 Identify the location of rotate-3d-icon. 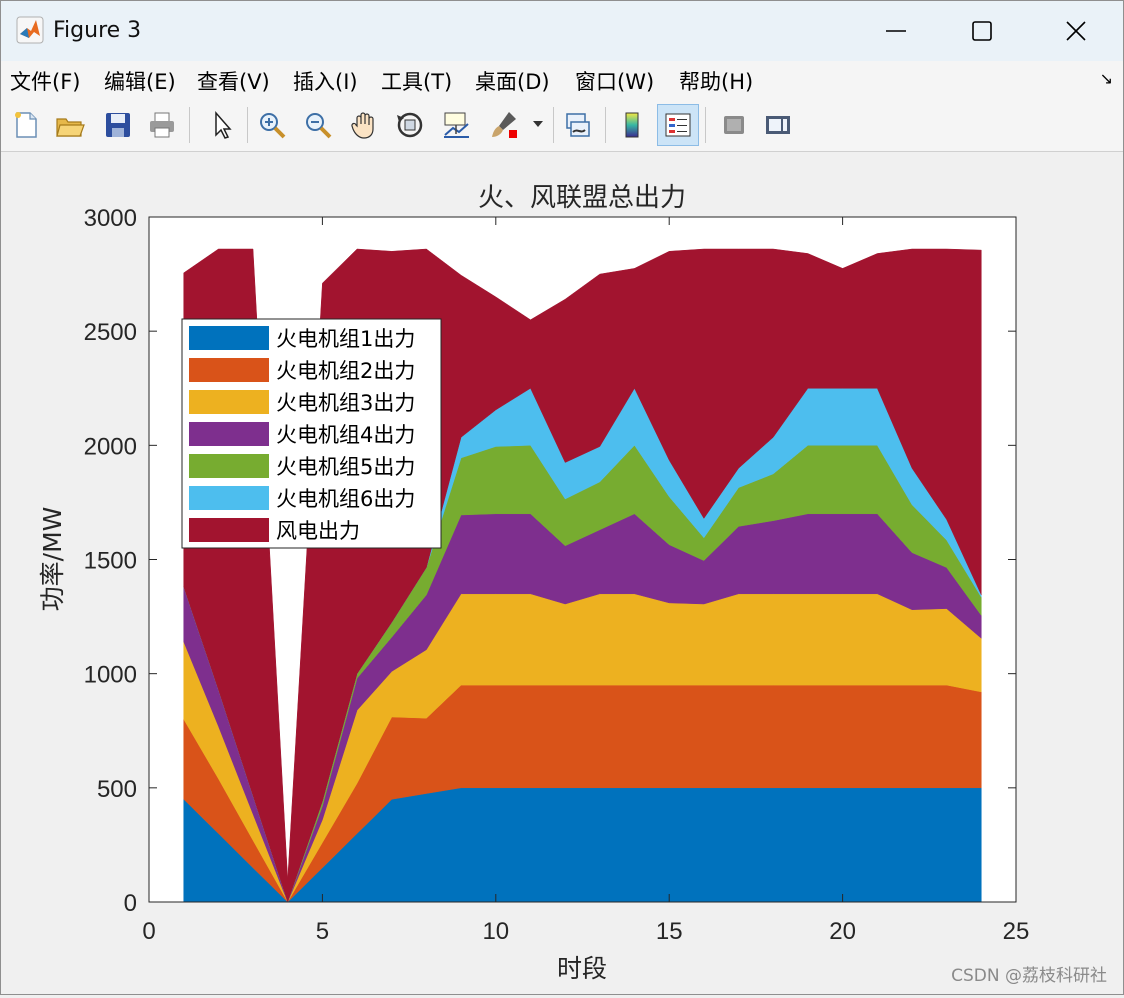
(410, 125).